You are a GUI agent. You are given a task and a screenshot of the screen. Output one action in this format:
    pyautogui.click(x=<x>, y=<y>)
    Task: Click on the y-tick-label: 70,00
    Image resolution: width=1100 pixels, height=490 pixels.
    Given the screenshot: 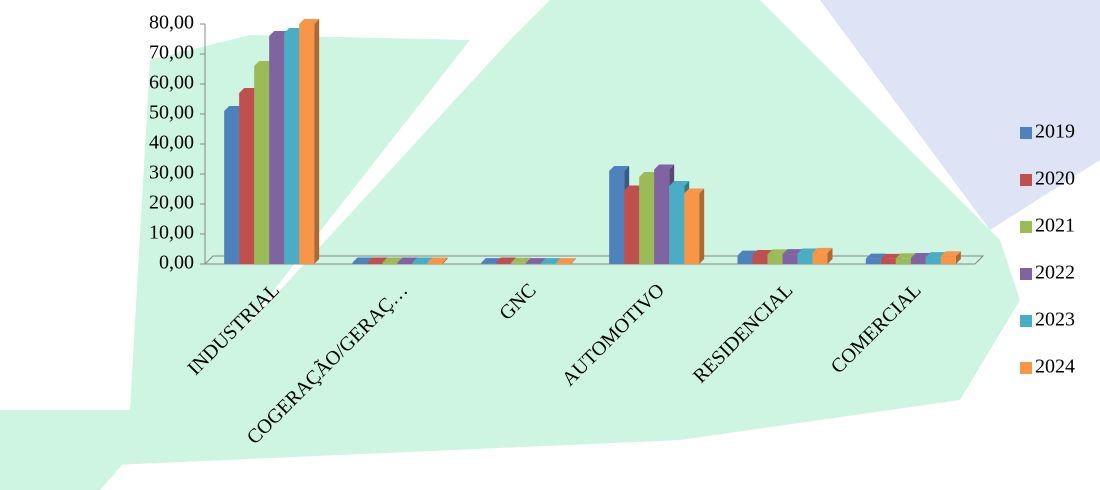 What is the action you would take?
    pyautogui.click(x=171, y=53)
    